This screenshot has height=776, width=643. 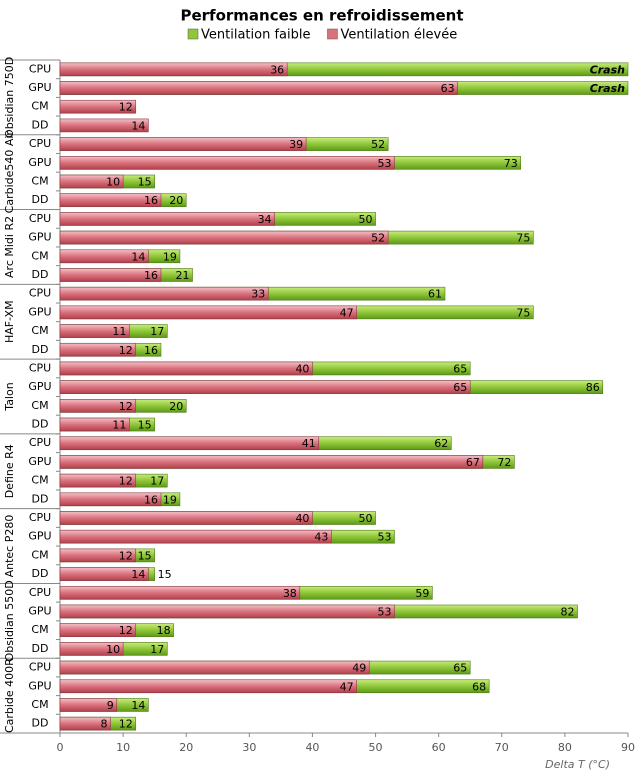 I want to click on group-label: HAF-XM, so click(x=9, y=321).